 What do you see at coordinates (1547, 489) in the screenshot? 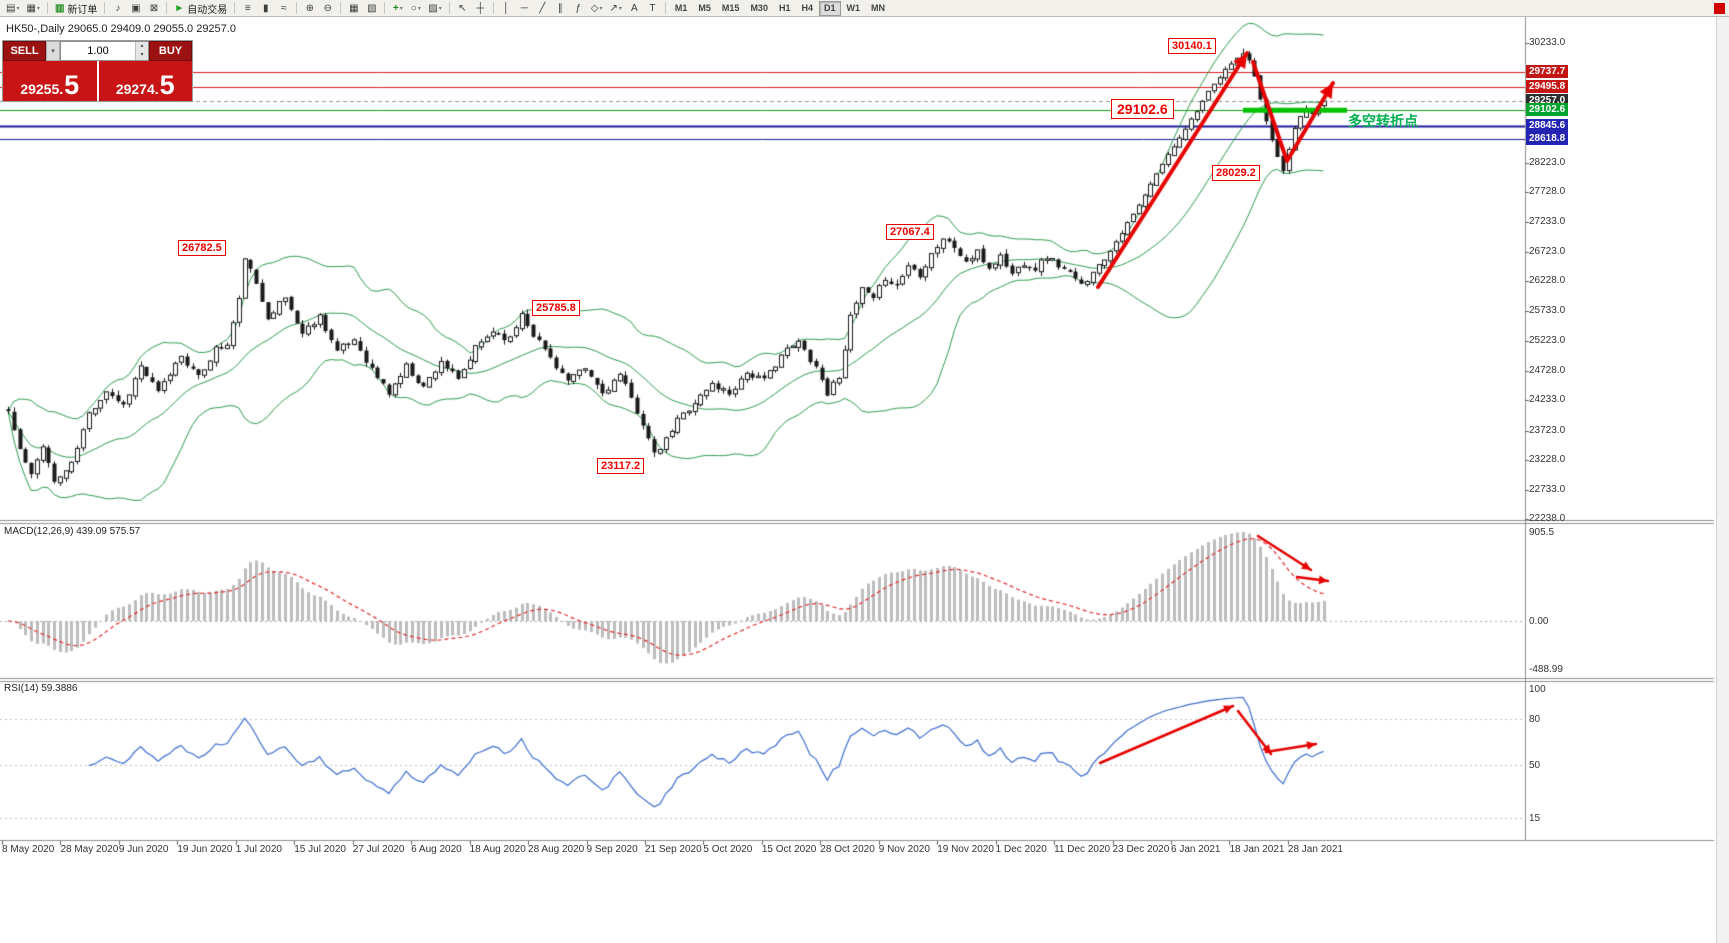
I see `price-axis-label: 22733.0` at bounding box center [1547, 489].